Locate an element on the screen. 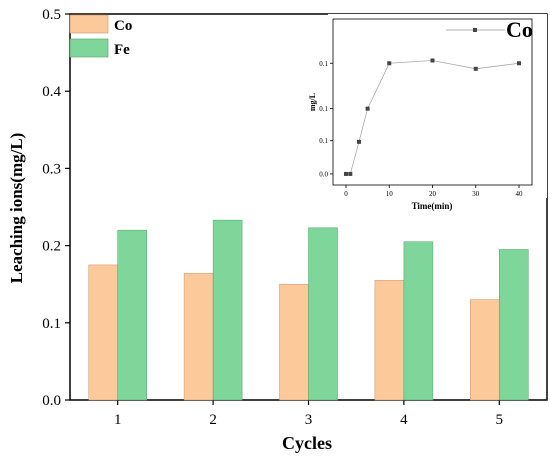  inset-x-axis-label: Time(min) is located at coordinates (432, 206).